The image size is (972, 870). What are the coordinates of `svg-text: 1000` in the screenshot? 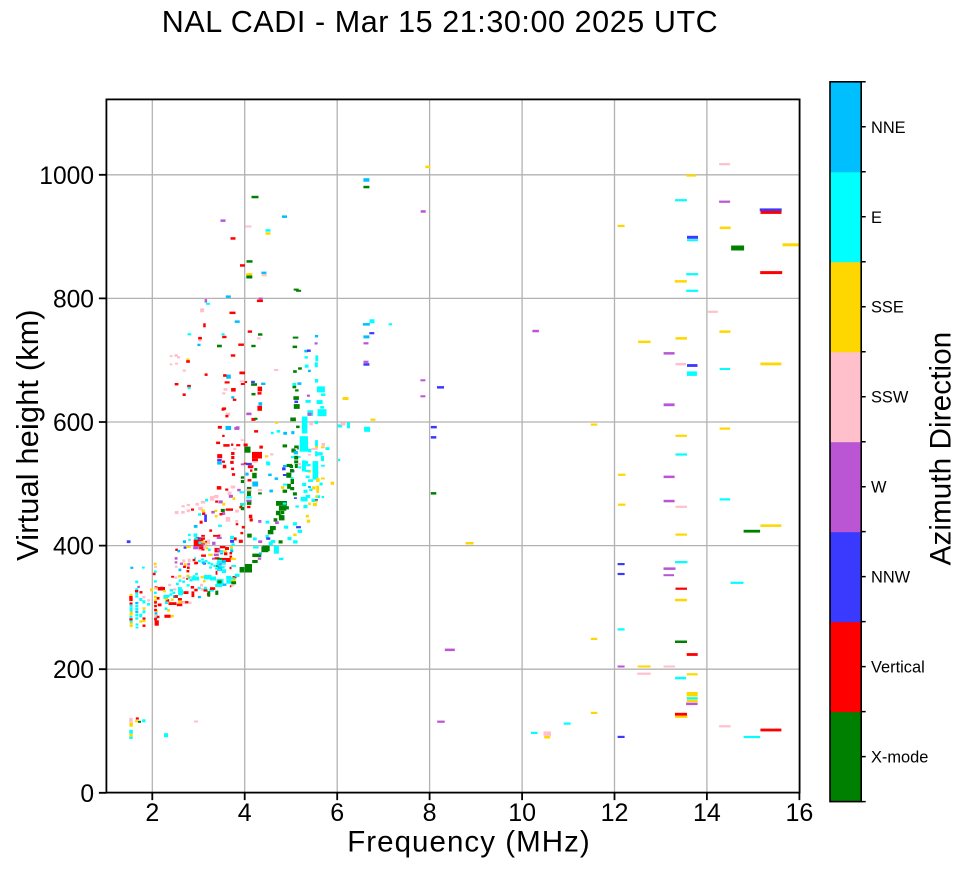 It's located at (66, 176).